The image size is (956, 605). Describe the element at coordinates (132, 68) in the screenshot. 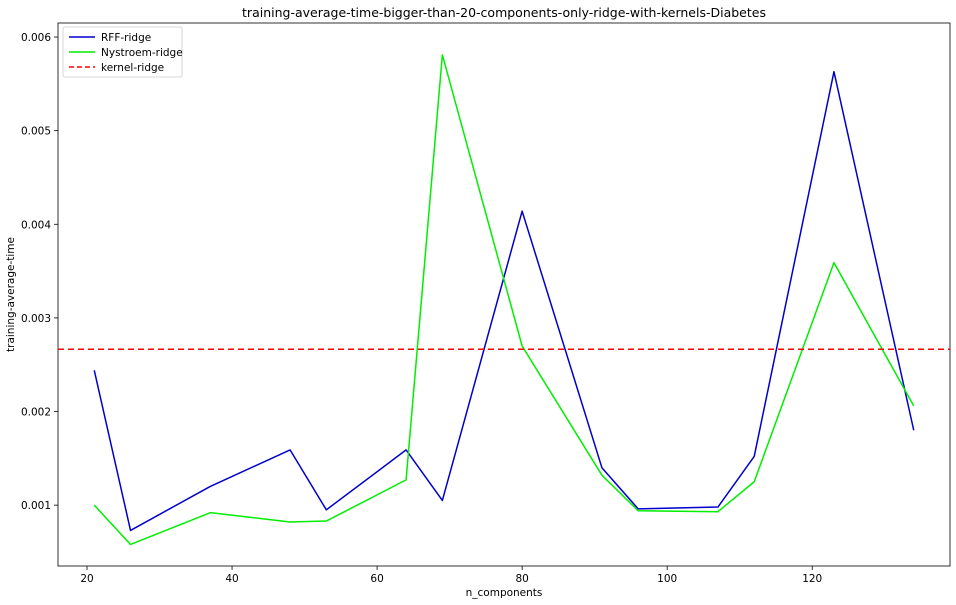

I see `legend-label-kernel-ridge: kernel-ridge` at that location.